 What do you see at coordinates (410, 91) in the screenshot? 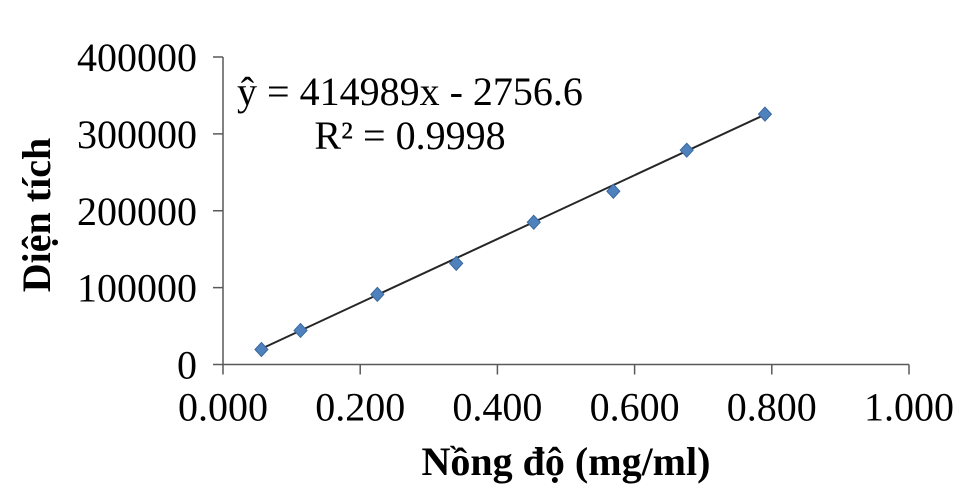
I see `equation-line: ŷ = 414989x - 2756.6` at bounding box center [410, 91].